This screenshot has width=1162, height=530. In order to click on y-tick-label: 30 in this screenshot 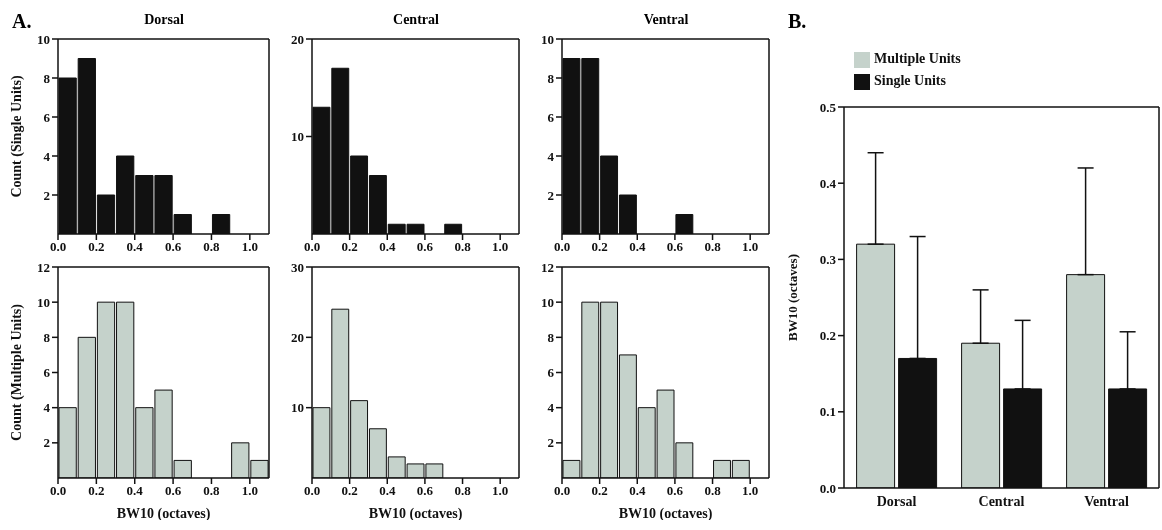, I will do `click(297, 267)`.